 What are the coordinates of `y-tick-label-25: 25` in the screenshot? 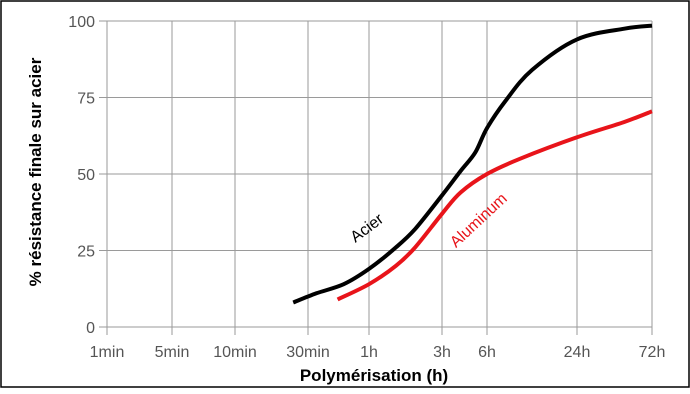 It's located at (86, 252).